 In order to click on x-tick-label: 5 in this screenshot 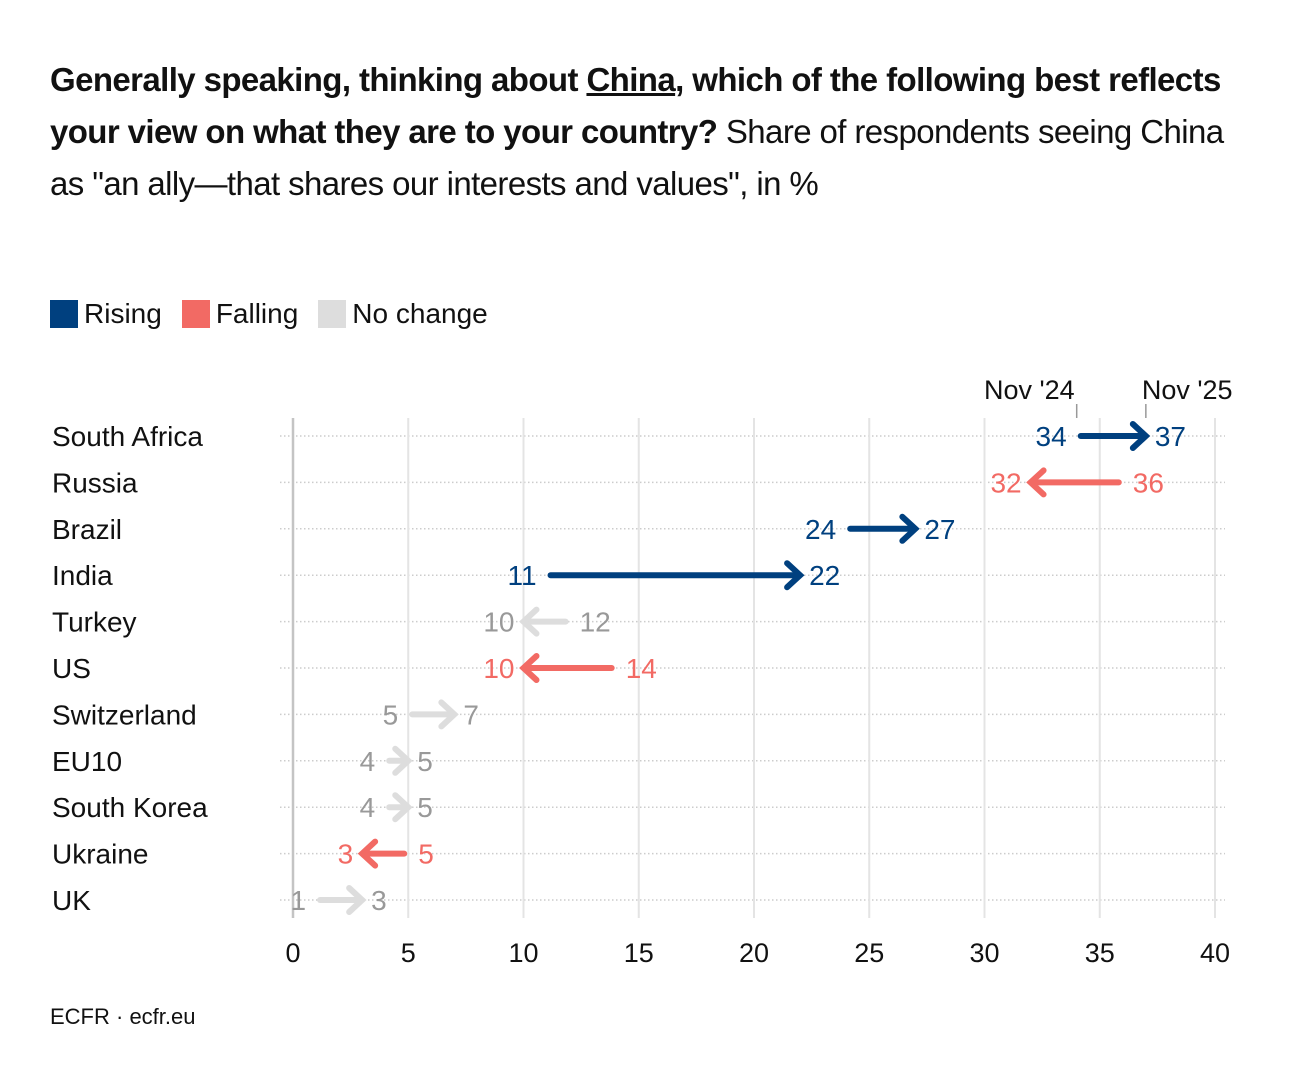, I will do `click(408, 953)`.